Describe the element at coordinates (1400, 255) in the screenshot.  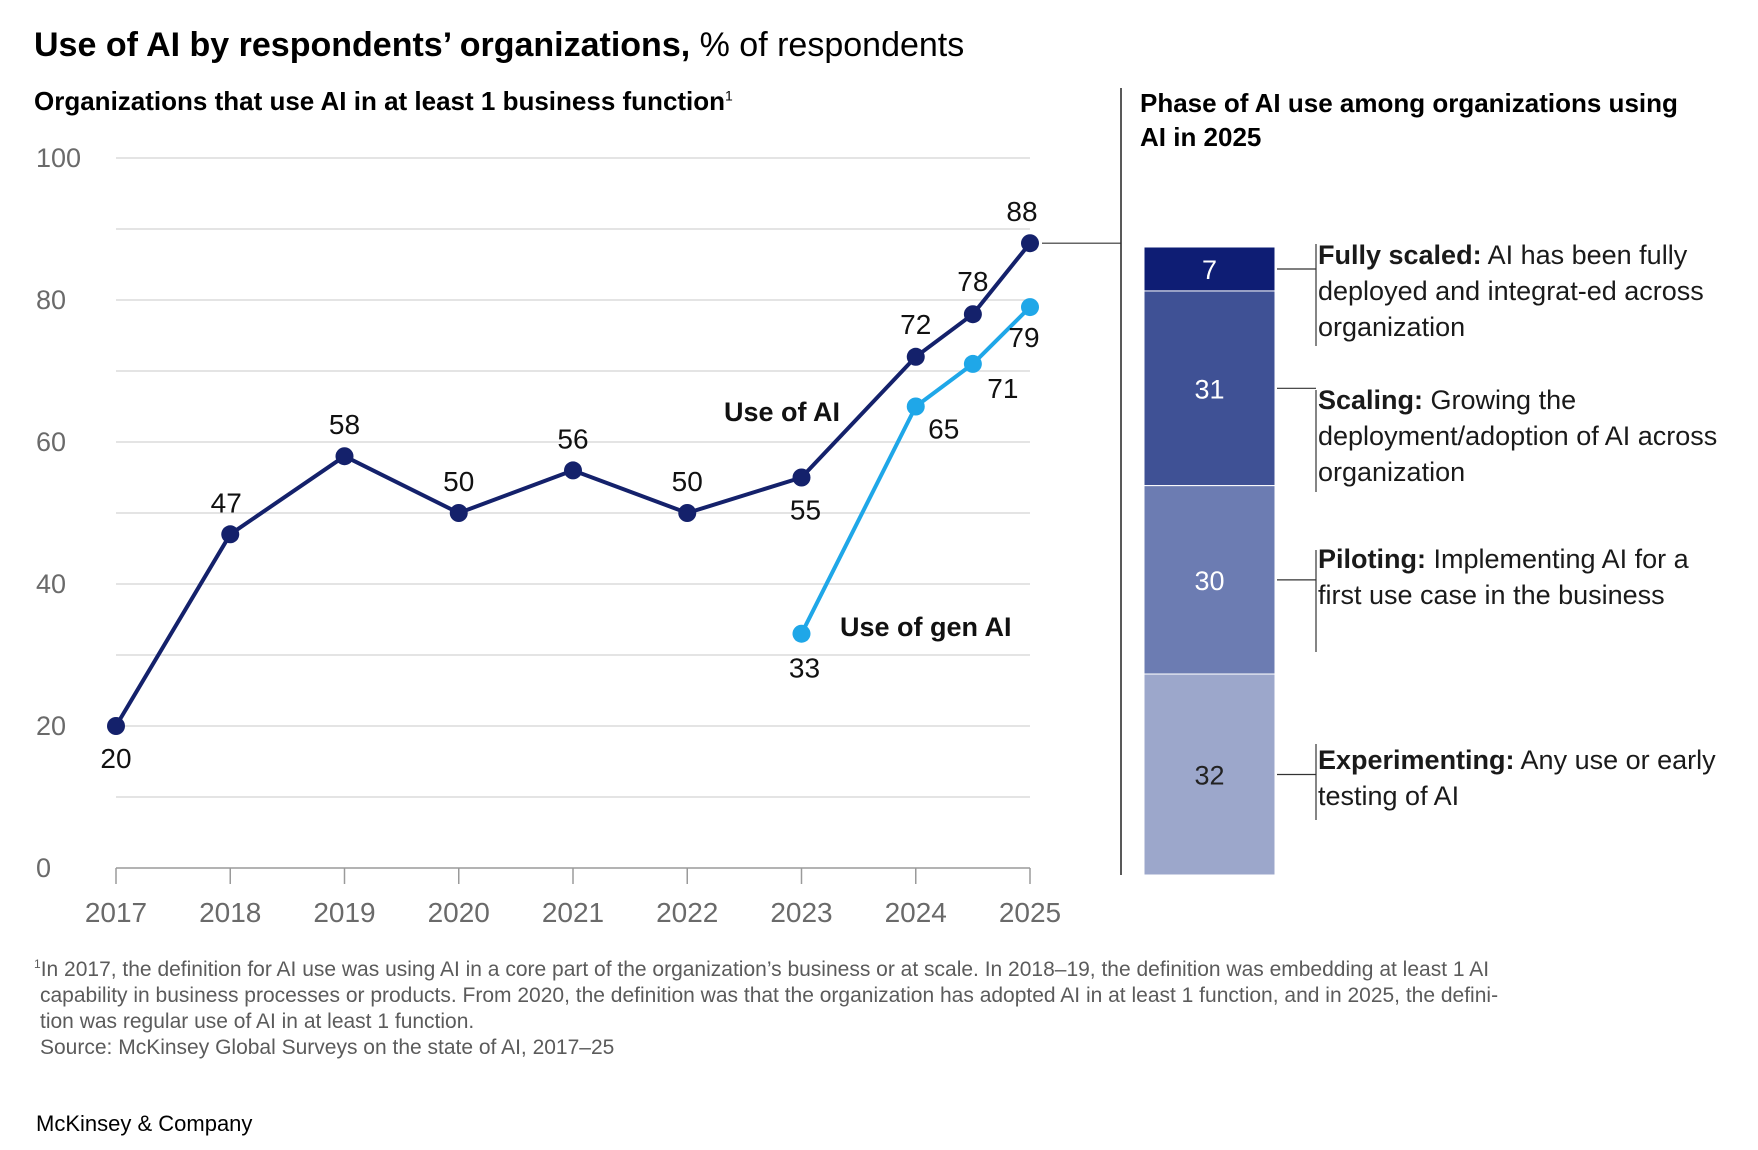
I see `phase-name: Fully scaled:` at that location.